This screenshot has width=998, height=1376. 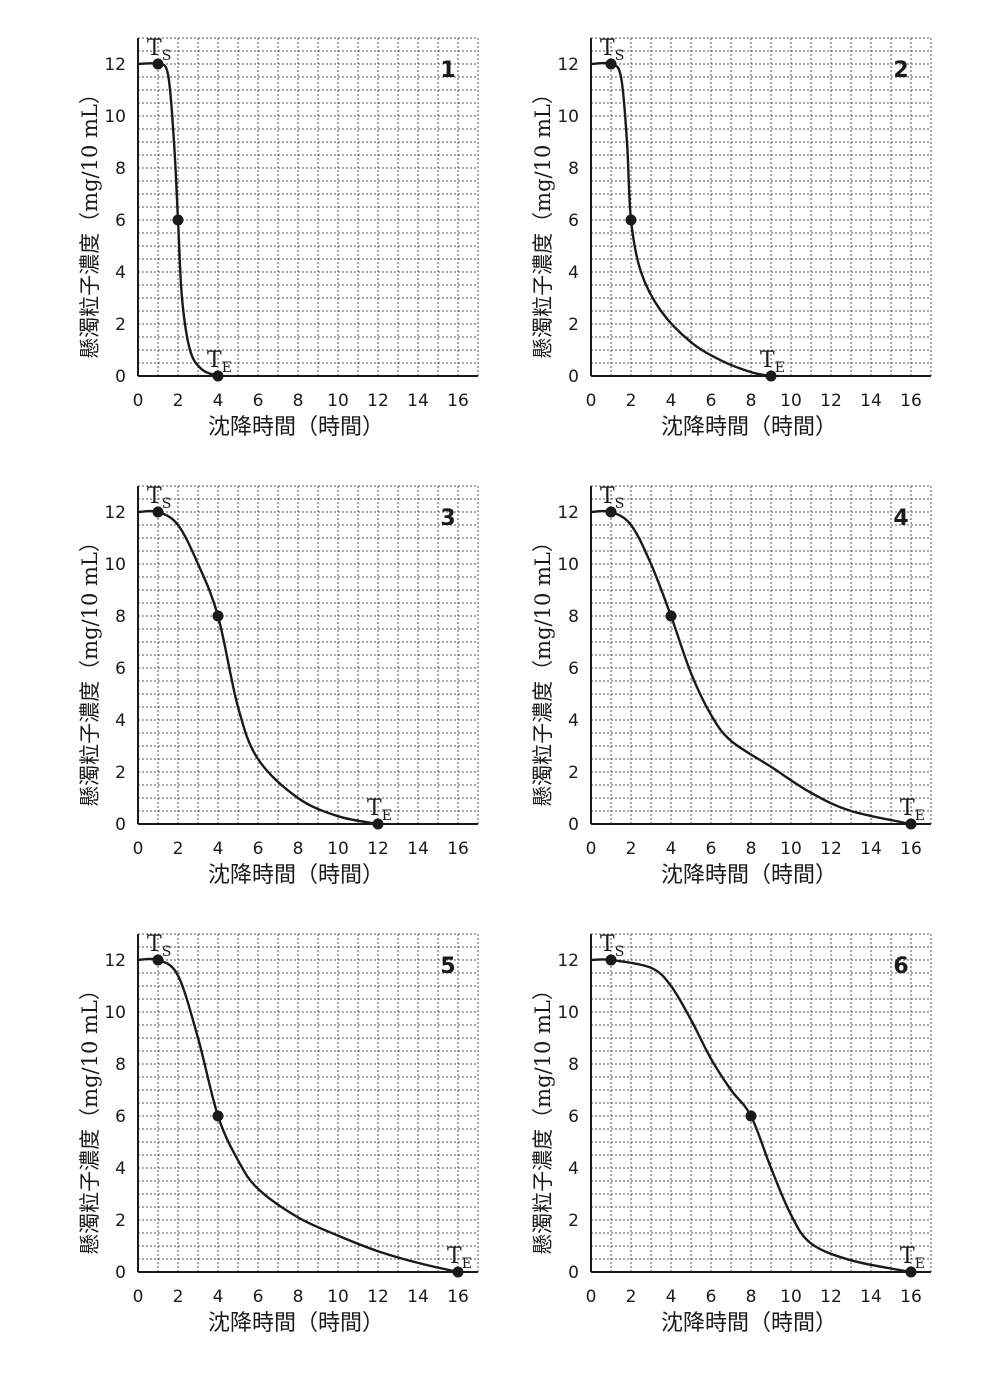 I want to click on point-label-ts: TS, so click(x=612, y=946).